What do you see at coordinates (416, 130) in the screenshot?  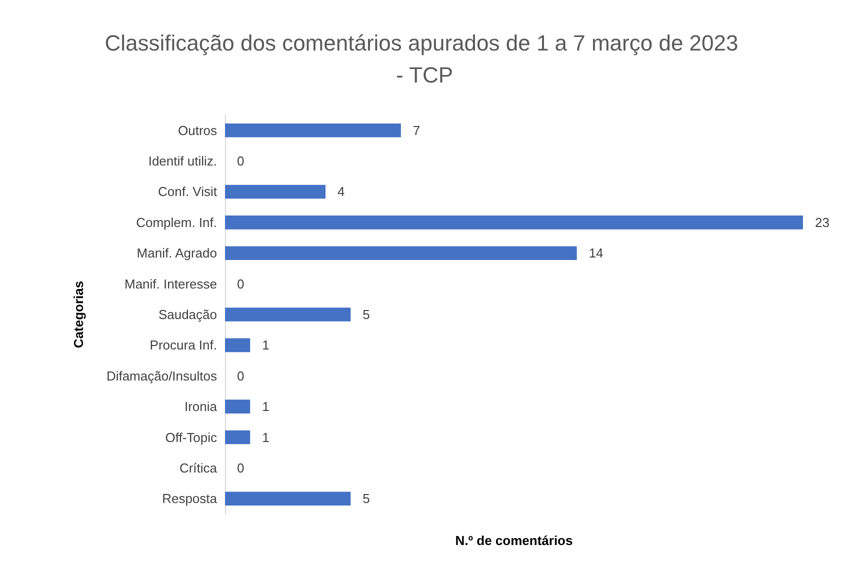 I see `data-label: 7` at bounding box center [416, 130].